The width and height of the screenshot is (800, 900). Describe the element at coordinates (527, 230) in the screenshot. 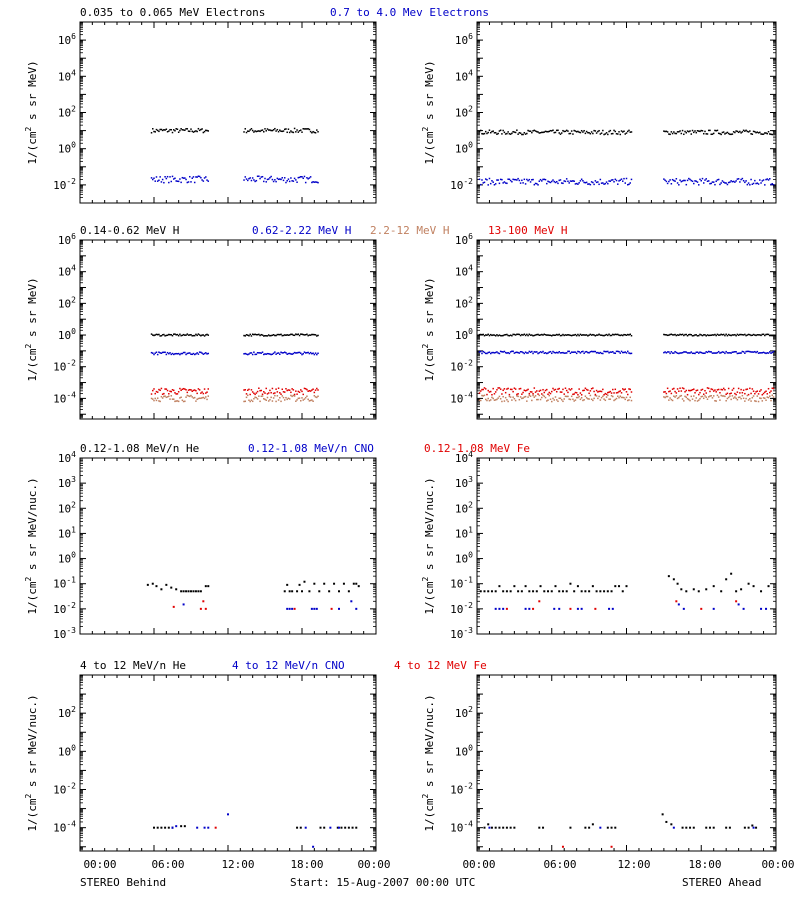

I see `legend-entry: 13-100 MeV H` at that location.